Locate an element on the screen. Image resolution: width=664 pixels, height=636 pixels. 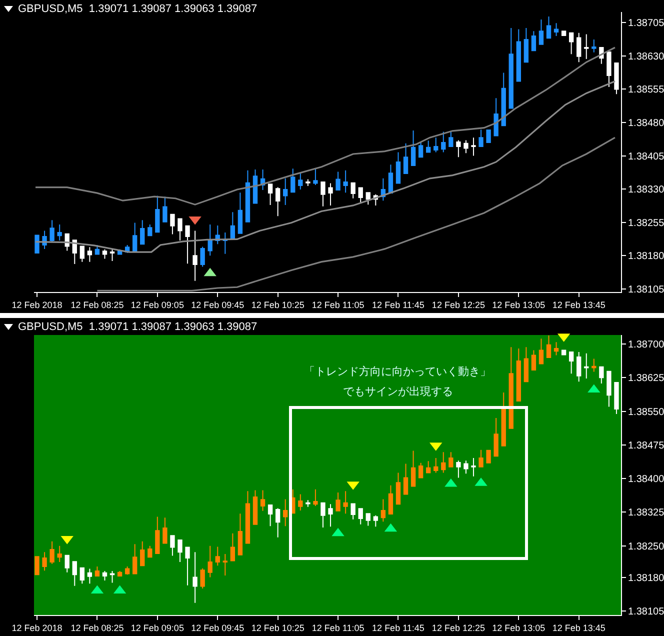
y-tick-label: 1.38705 is located at coordinates (646, 24).